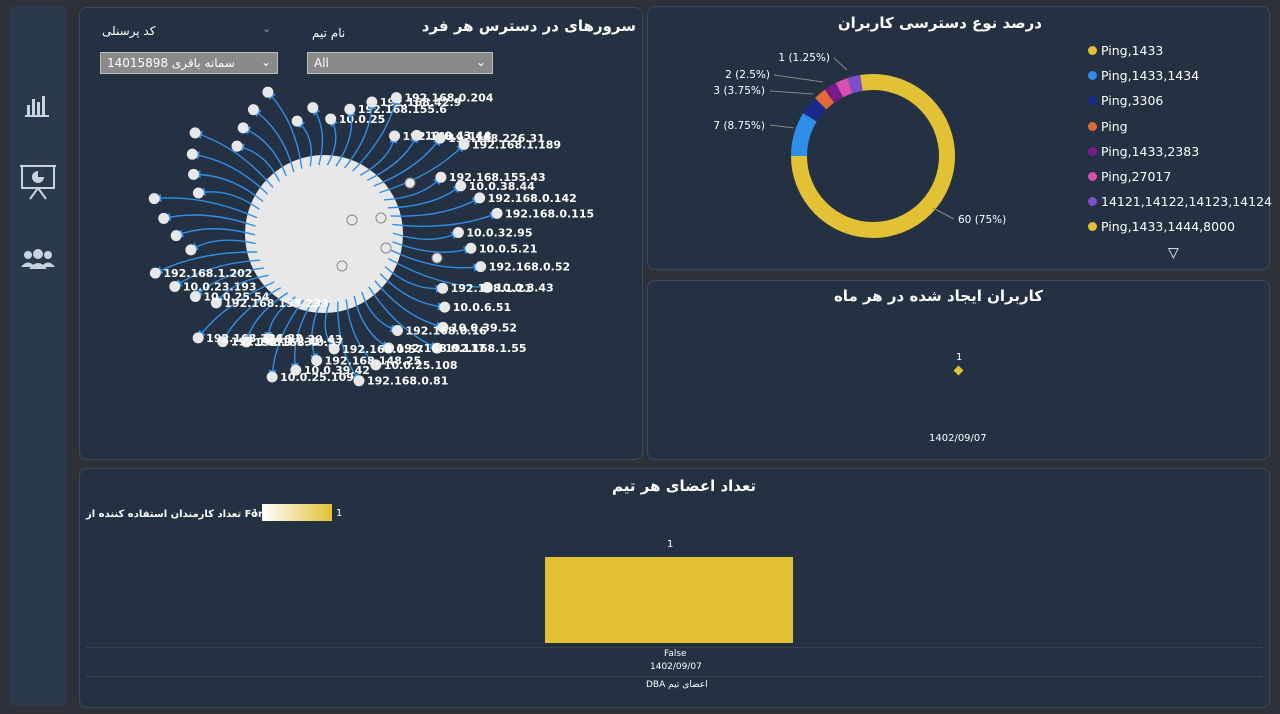  What do you see at coordinates (324, 234) in the screenshot?
I see `central-node` at bounding box center [324, 234].